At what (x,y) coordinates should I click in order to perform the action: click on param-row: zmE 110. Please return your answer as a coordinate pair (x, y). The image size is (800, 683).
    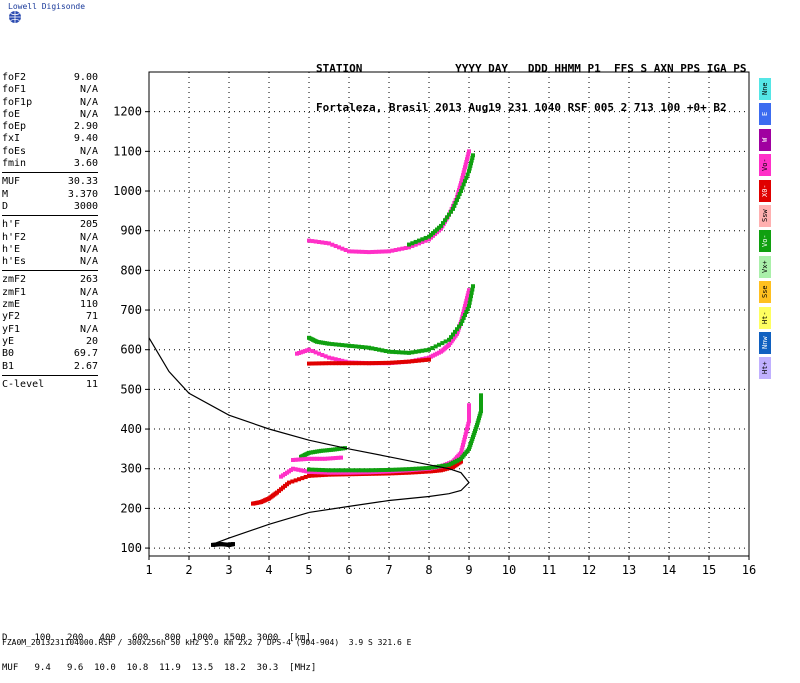
    Looking at the image, I should click on (50, 305).